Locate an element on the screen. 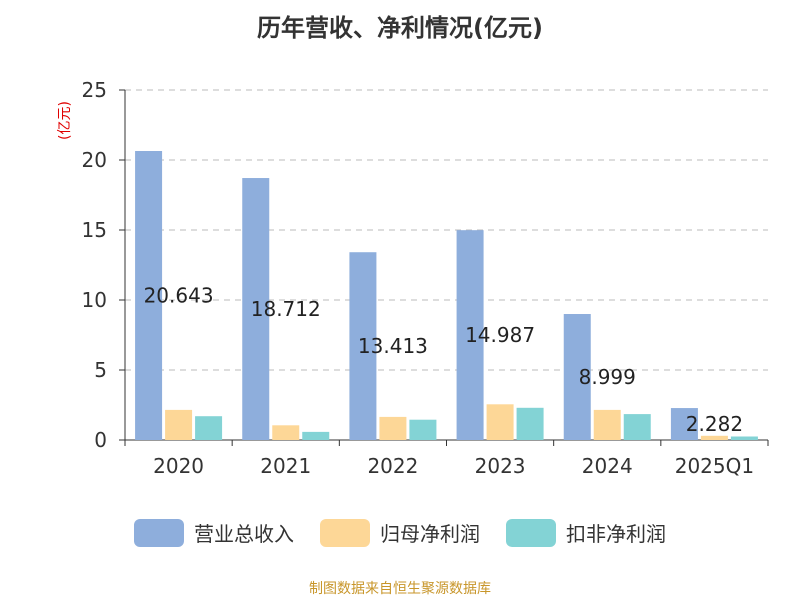 The height and width of the screenshot is (600, 800). data-label-revenue: 18.712 is located at coordinates (286, 309).